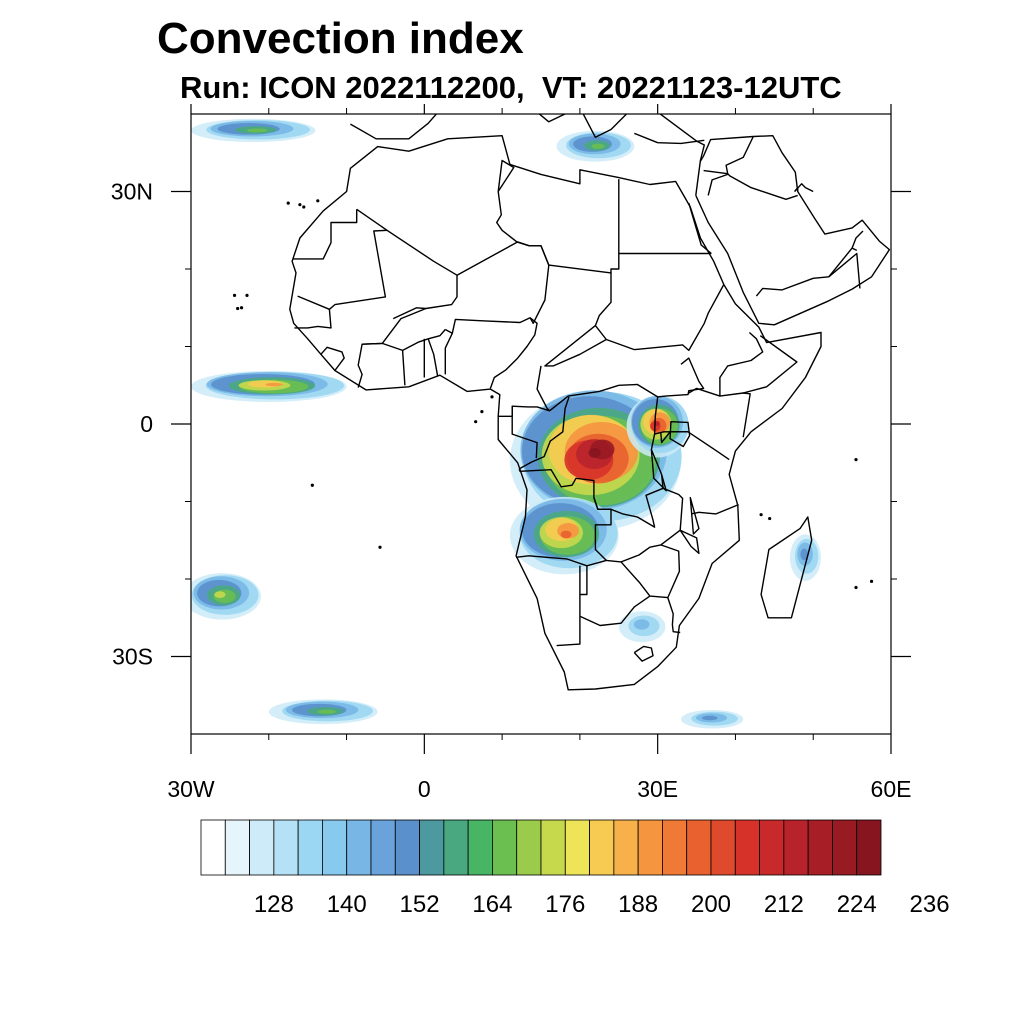 The width and height of the screenshot is (1024, 1024). Describe the element at coordinates (492, 904) in the screenshot. I see `colorbar-label: 164` at that location.